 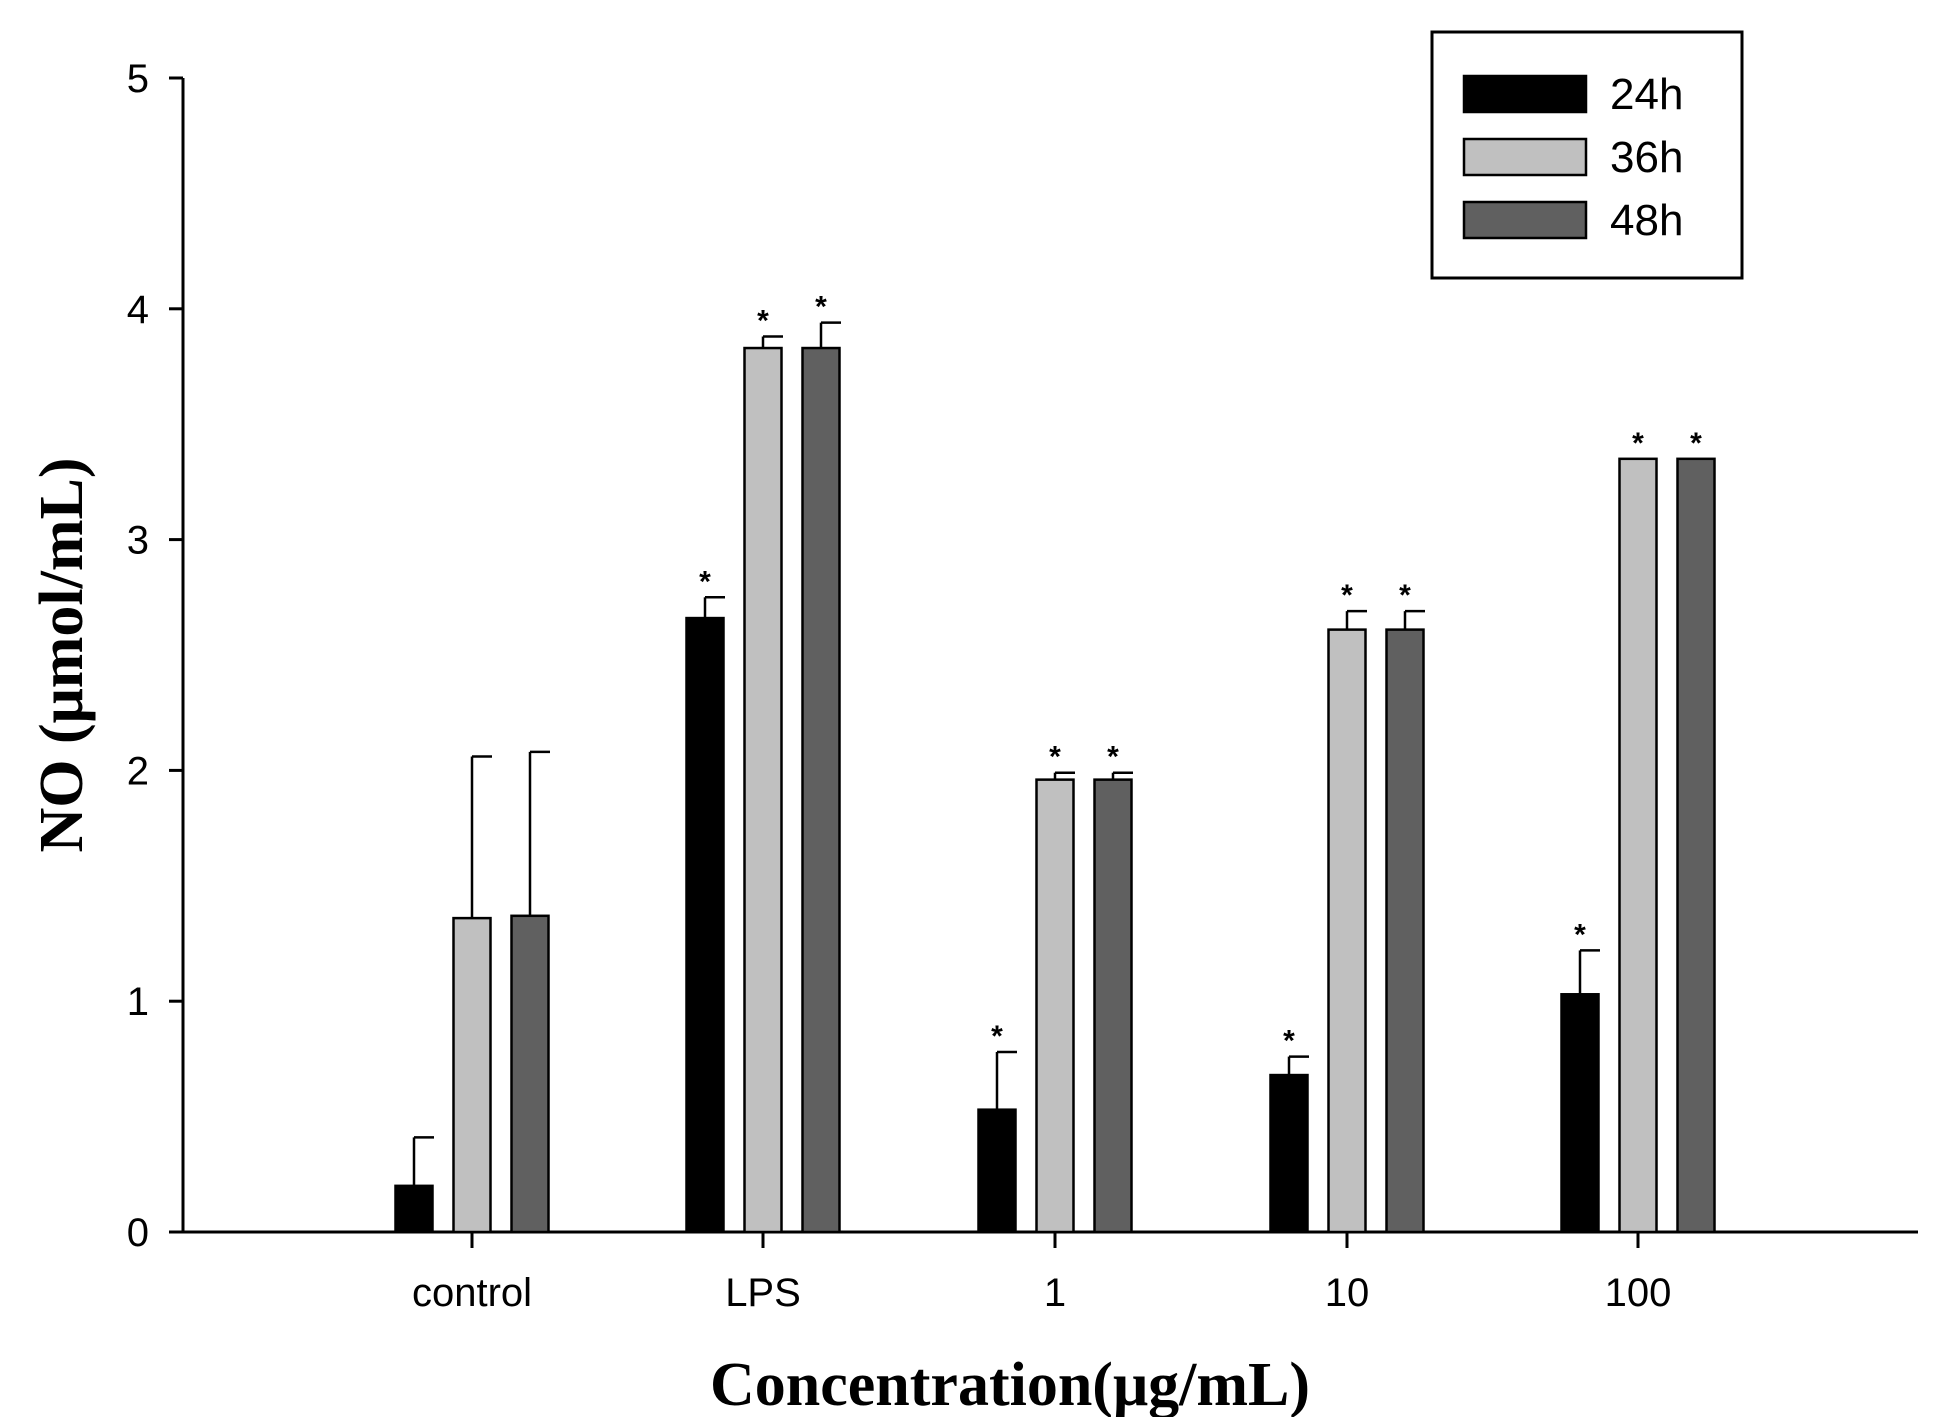 I want to click on legend-swatch-48h, so click(x=1525, y=220).